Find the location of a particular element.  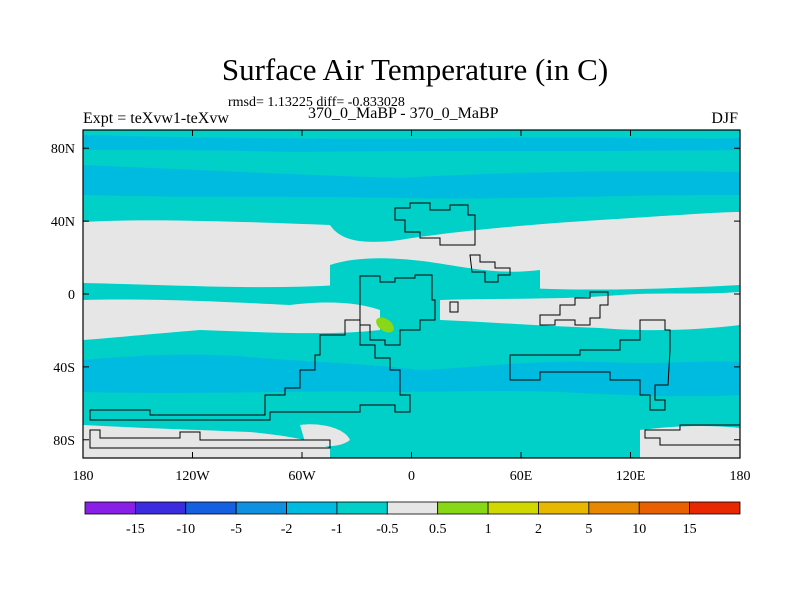

lon-tick-label: 60E is located at coordinates (521, 476).